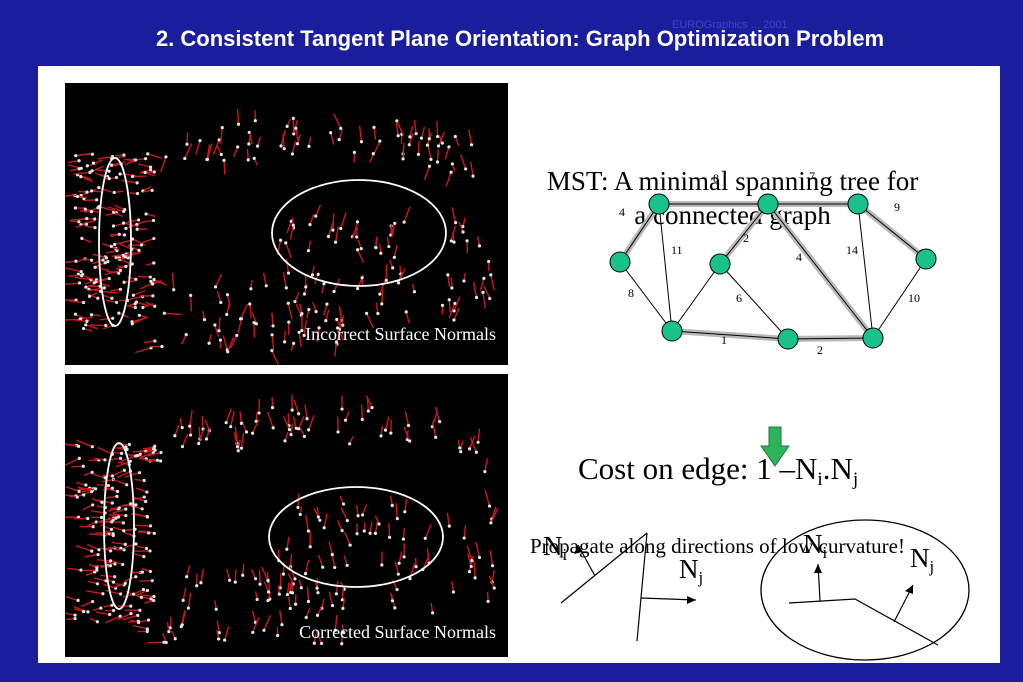 Image resolution: width=1023 pixels, height=682 pixels. Describe the element at coordinates (631, 293) in the screenshot. I see `edge-weight: 8` at that location.